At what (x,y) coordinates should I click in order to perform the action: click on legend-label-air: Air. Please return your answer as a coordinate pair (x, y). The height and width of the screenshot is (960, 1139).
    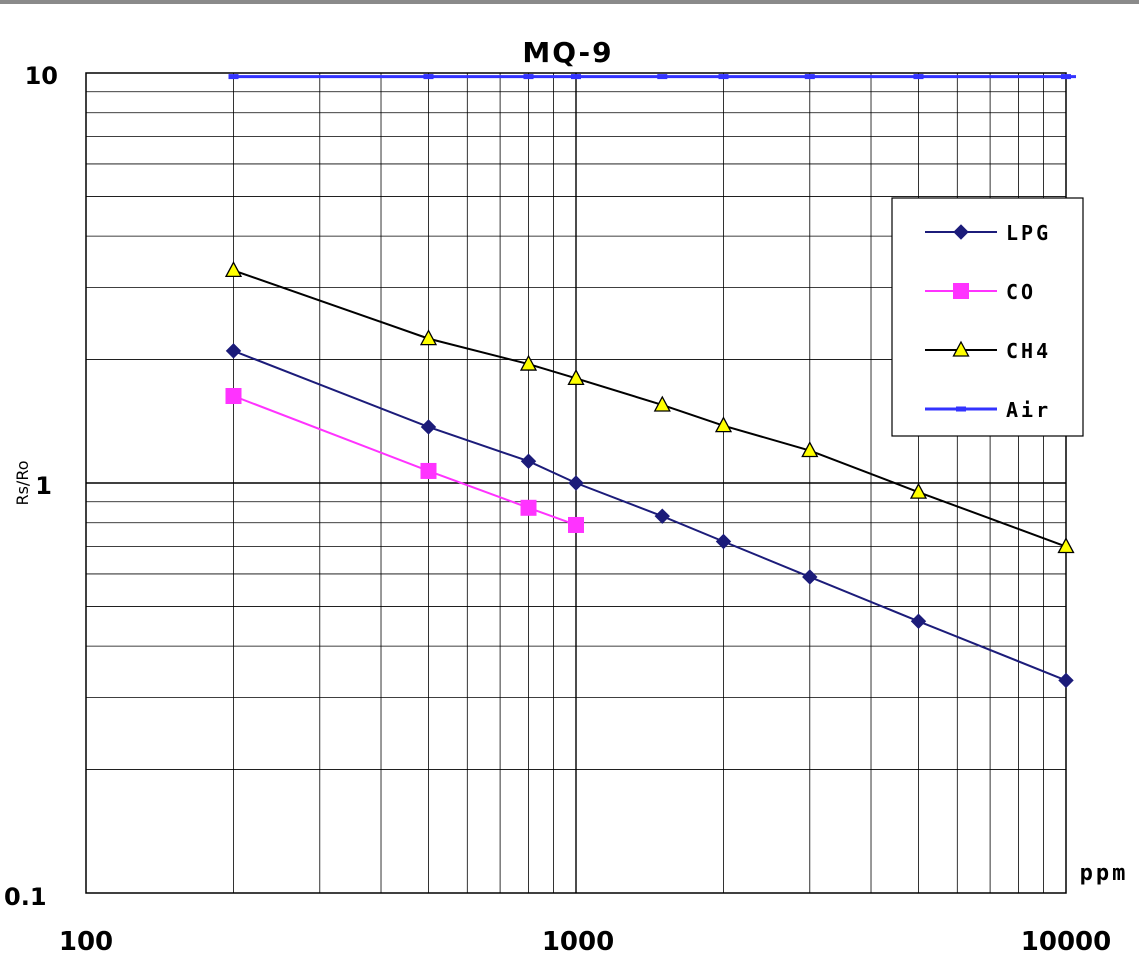
    Looking at the image, I should click on (1028, 410).